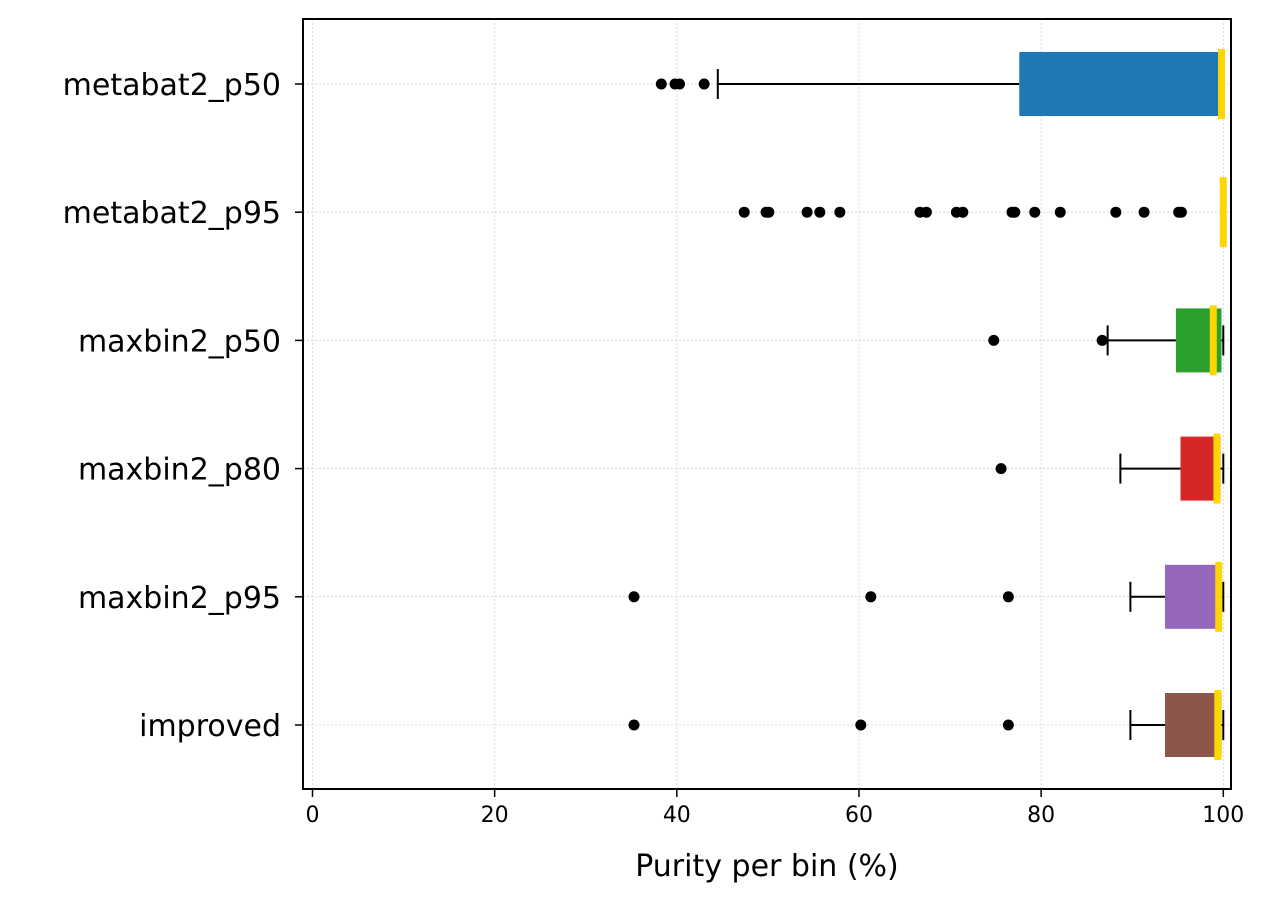 The width and height of the screenshot is (1269, 902). What do you see at coordinates (677, 815) in the screenshot?
I see `x-tick-label: 40` at bounding box center [677, 815].